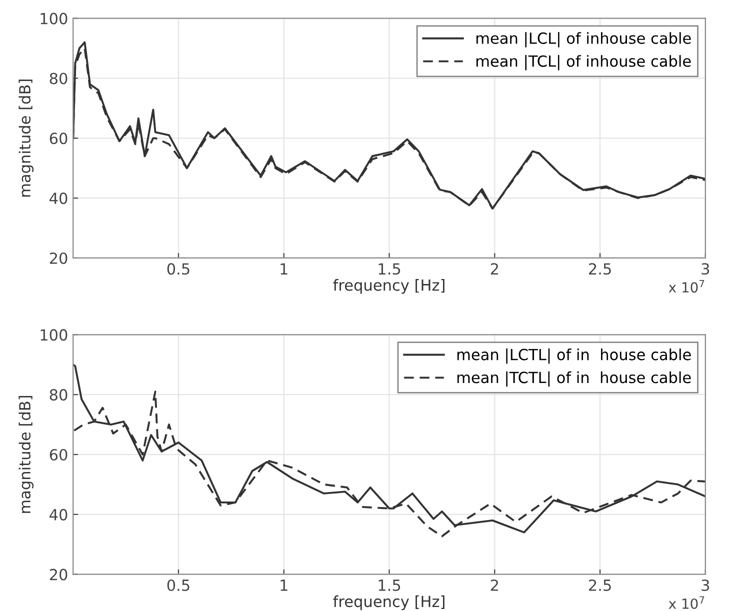 This screenshot has height=611, width=731. What do you see at coordinates (583, 40) in the screenshot?
I see `legend-label: mean |LCL| of inhouse cable` at bounding box center [583, 40].